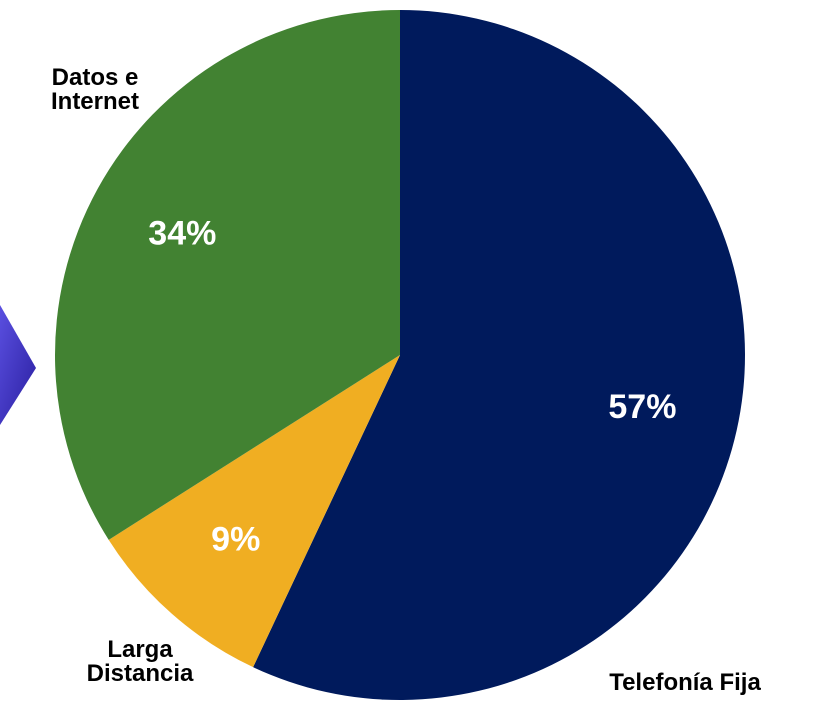 The height and width of the screenshot is (703, 825). Describe the element at coordinates (685, 682) in the screenshot. I see `category-label: Telefonía Fija` at that location.